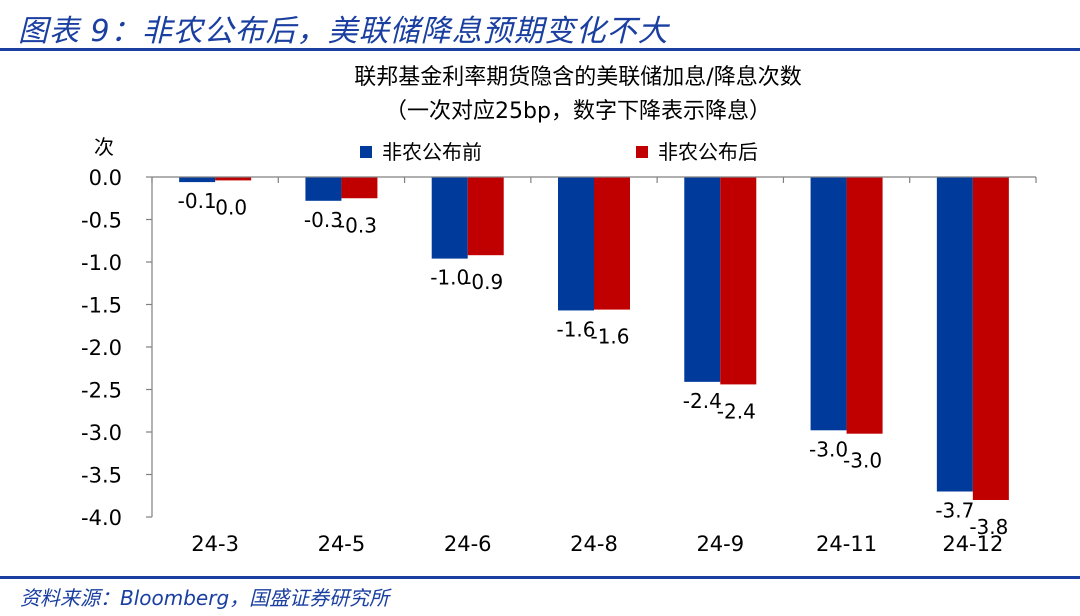 The height and width of the screenshot is (616, 1080). What do you see at coordinates (101, 263) in the screenshot?
I see `y-tick-label: -1.0` at bounding box center [101, 263].